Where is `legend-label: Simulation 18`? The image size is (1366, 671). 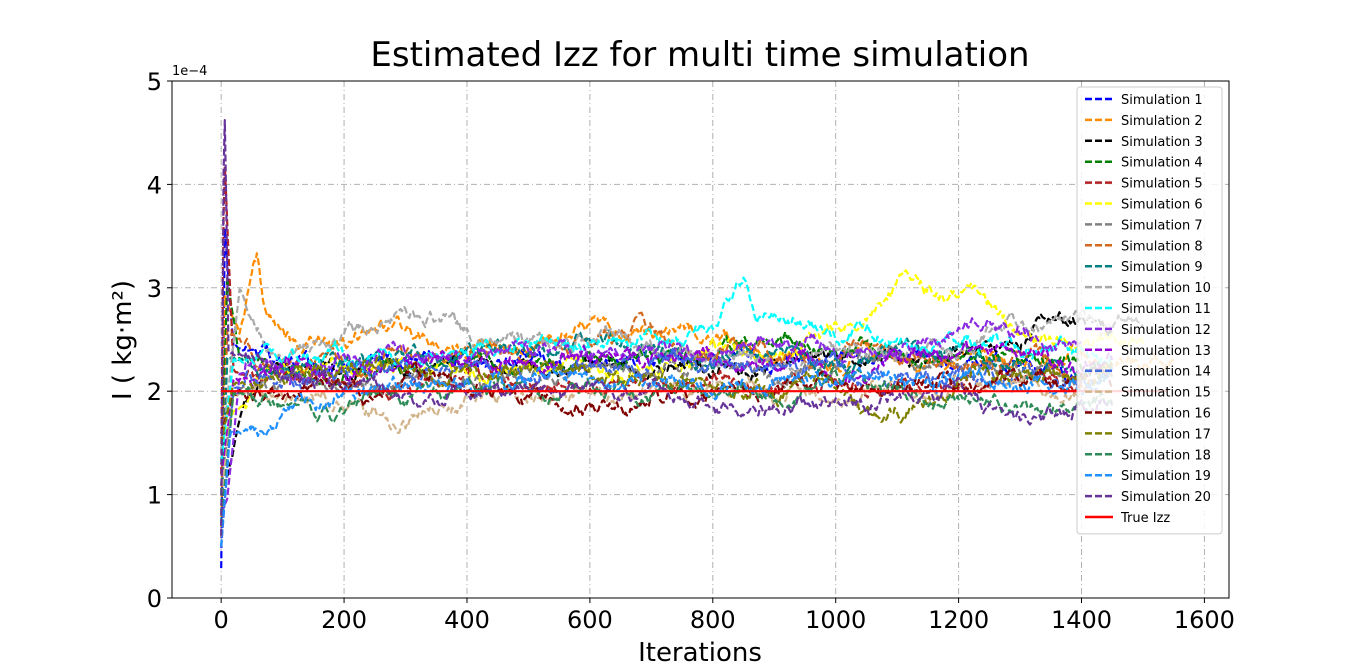 legend-label: Simulation 18 is located at coordinates (1166, 455).